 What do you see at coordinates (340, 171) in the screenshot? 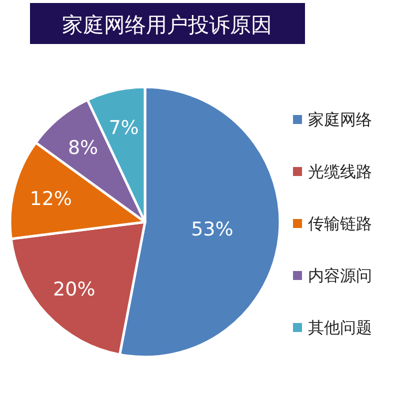
I see `legend-label: 光缆线路` at bounding box center [340, 171].